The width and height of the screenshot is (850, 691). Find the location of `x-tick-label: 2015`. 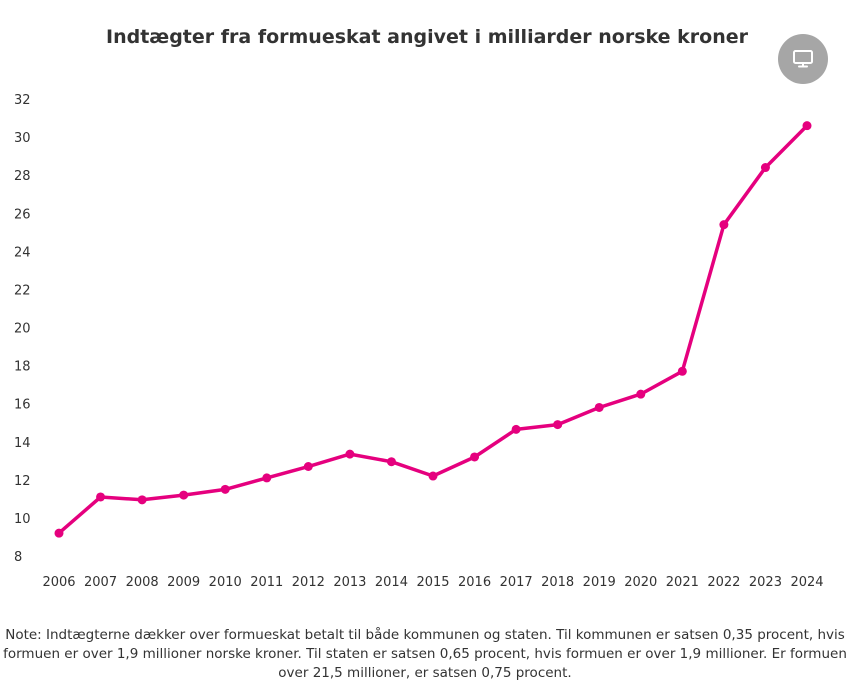

x-tick-label: 2015 is located at coordinates (432, 582).